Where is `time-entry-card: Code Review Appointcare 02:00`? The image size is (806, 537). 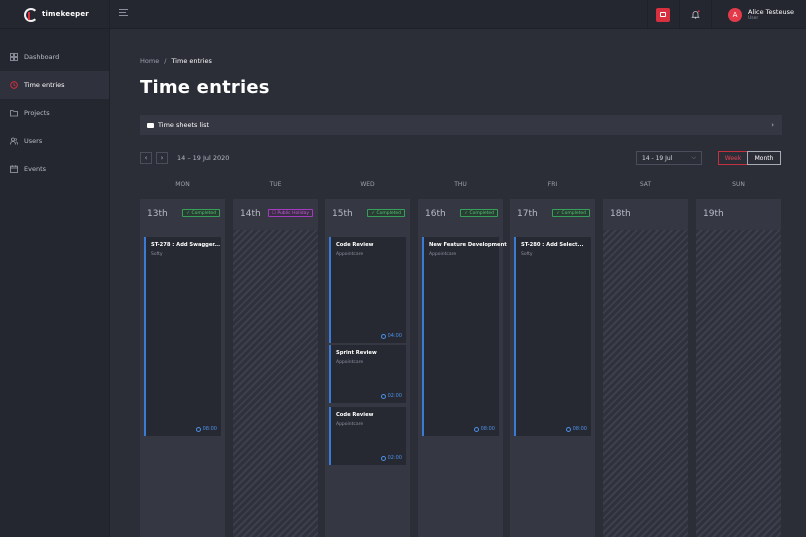 time-entry-card: Code Review Appointcare 02:00 is located at coordinates (367, 436).